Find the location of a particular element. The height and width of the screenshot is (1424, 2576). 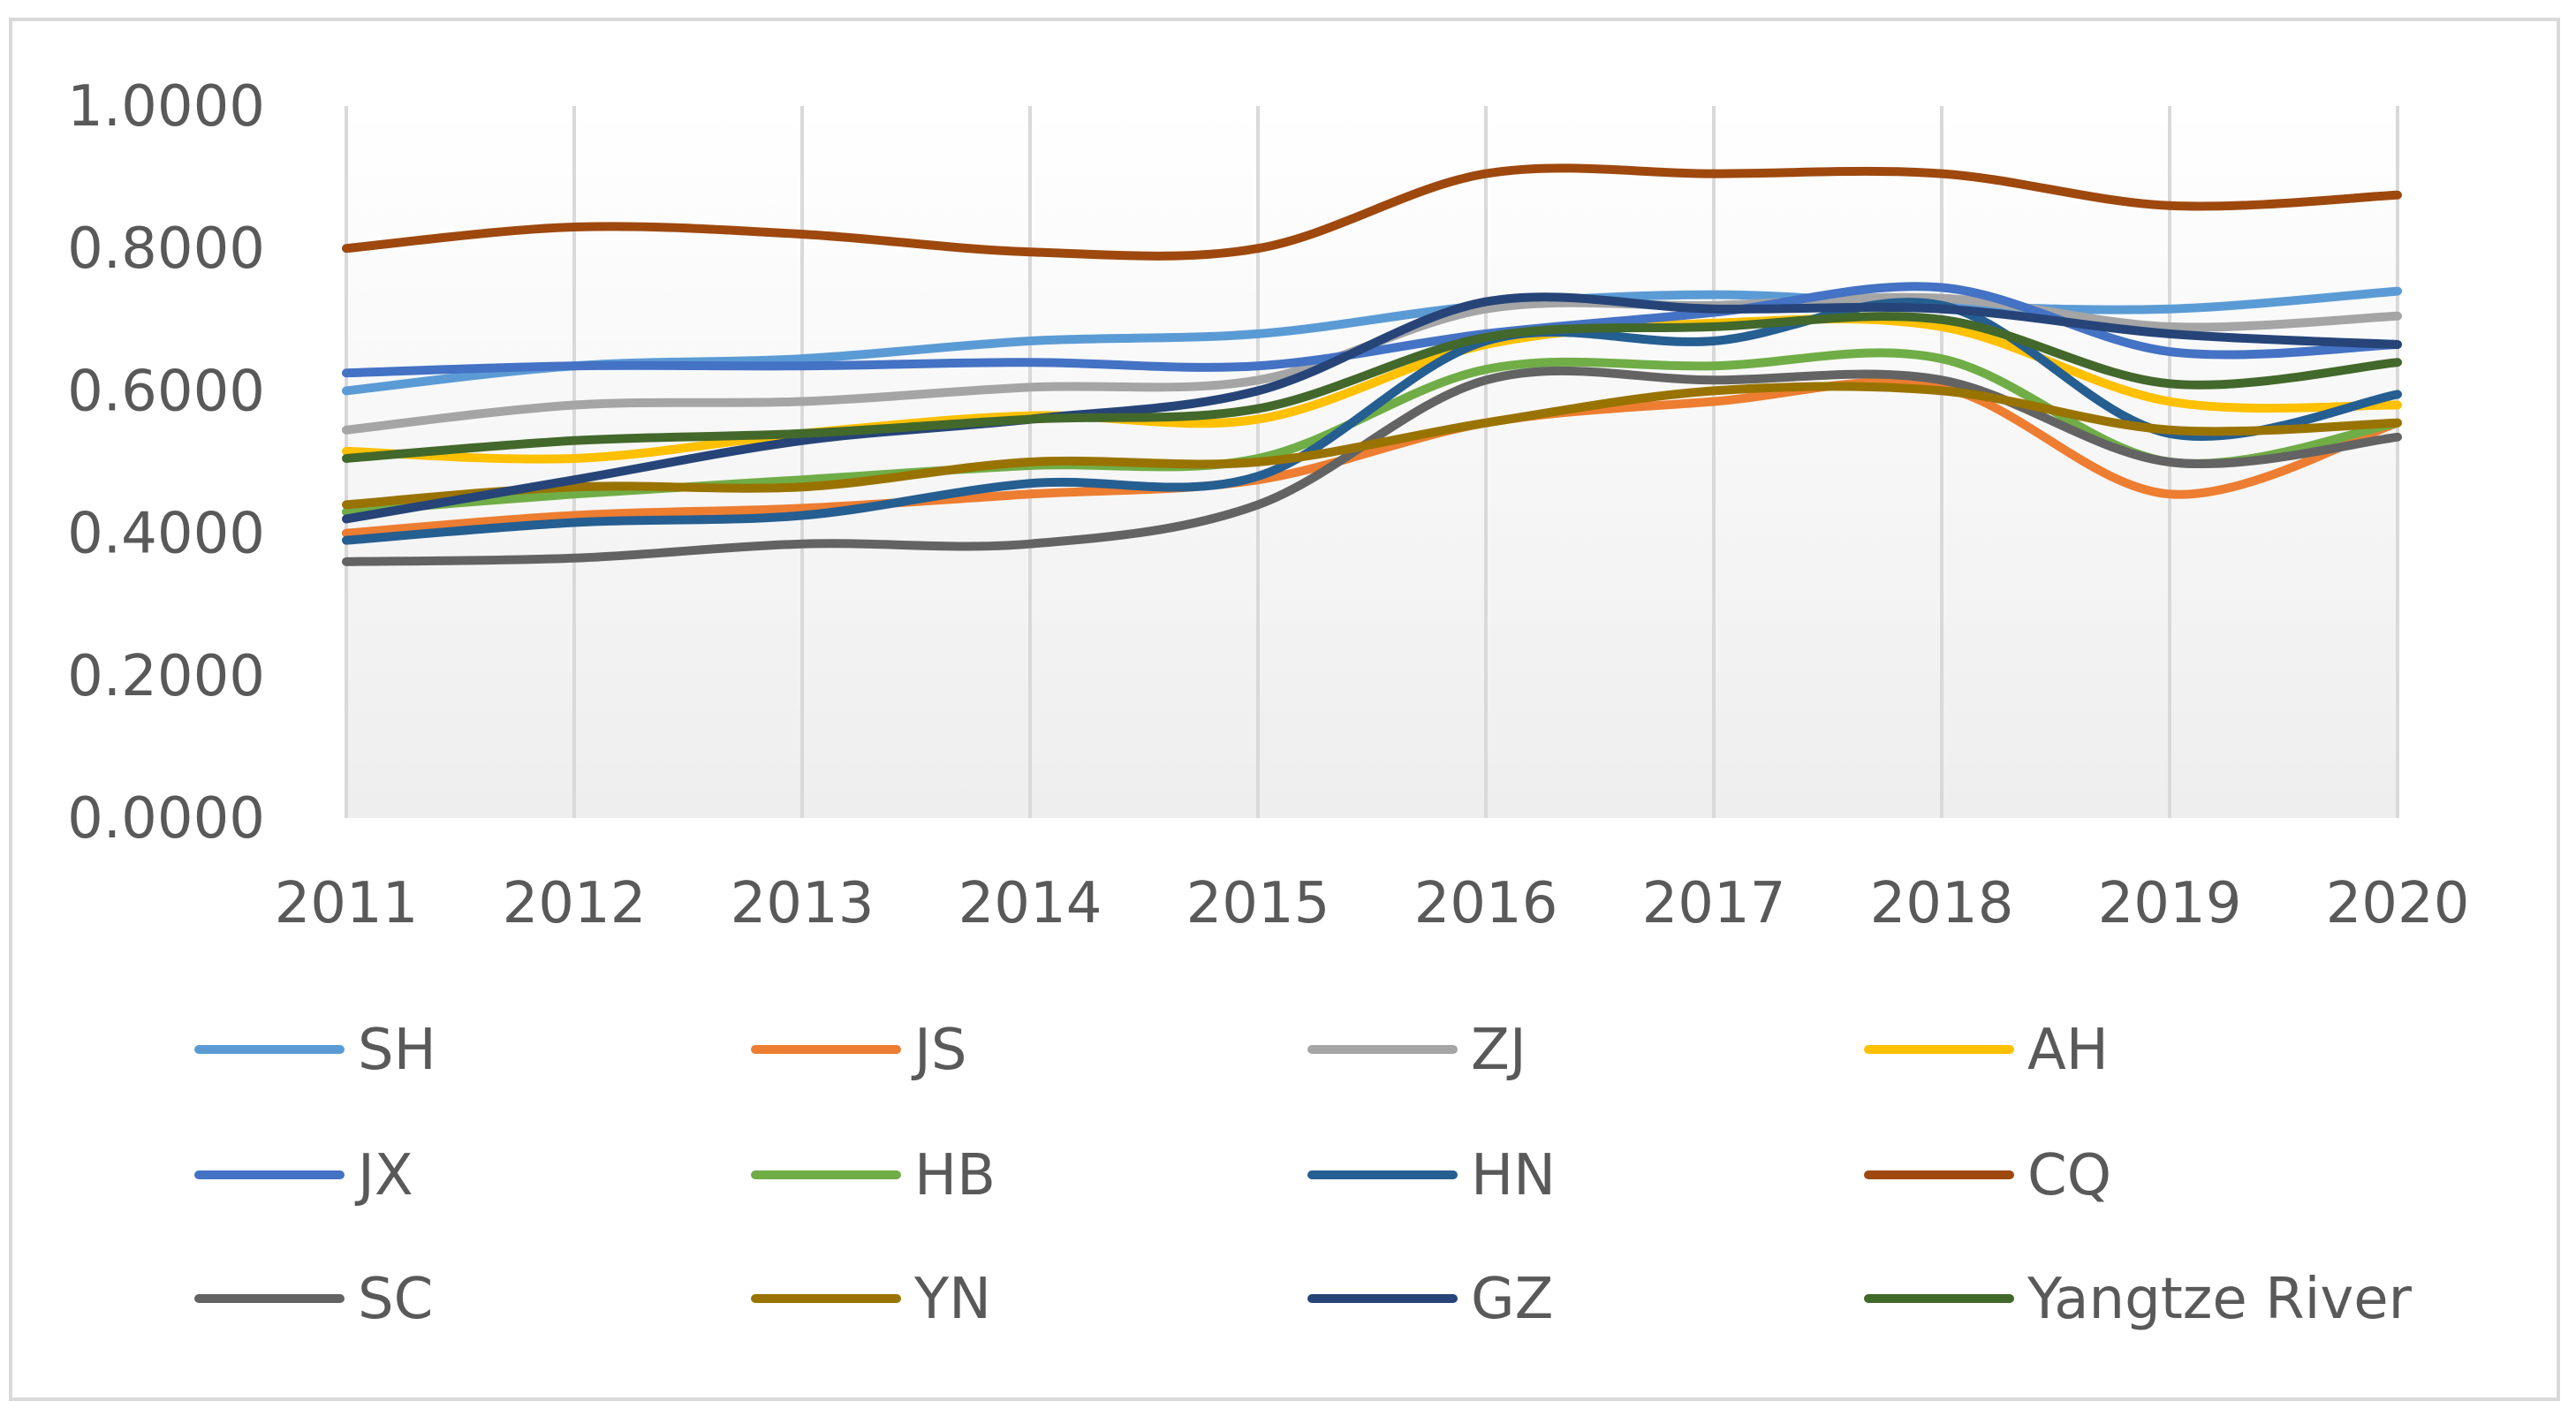

x-tick-label: 2014 is located at coordinates (1030, 903).